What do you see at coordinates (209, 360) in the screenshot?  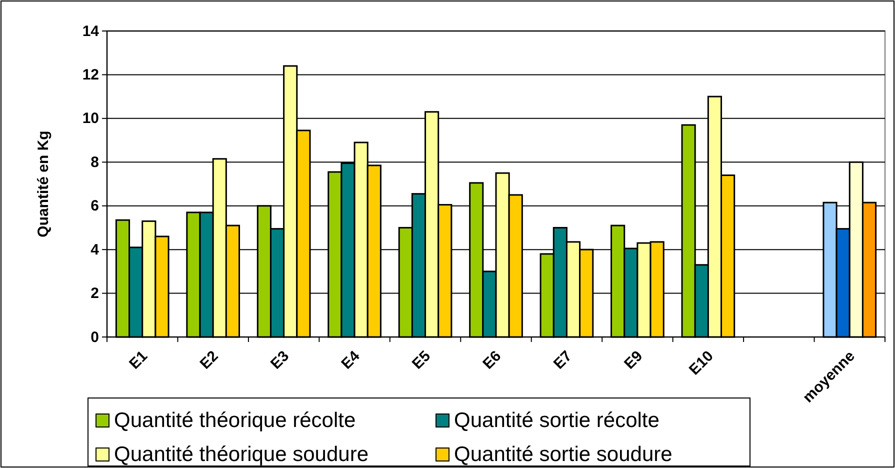 I see `x-tick-label: E2` at bounding box center [209, 360].